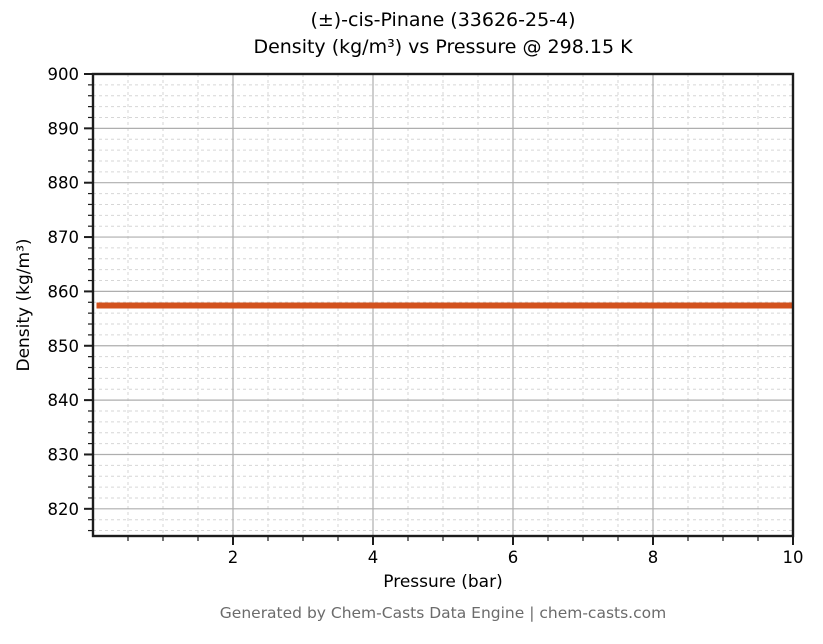  Describe the element at coordinates (64, 237) in the screenshot. I see `y-tick-label: 870` at that location.